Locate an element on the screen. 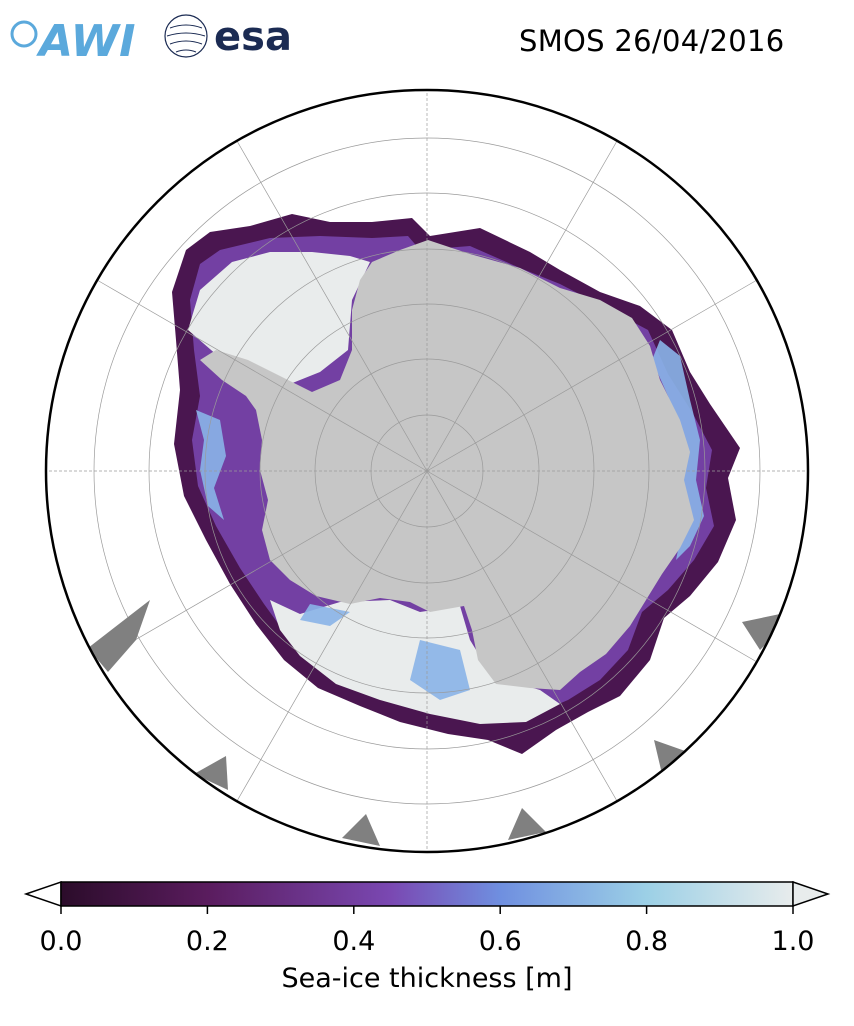 The height and width of the screenshot is (1026, 854). awi-logo-text: AWI is located at coordinates (86, 39).